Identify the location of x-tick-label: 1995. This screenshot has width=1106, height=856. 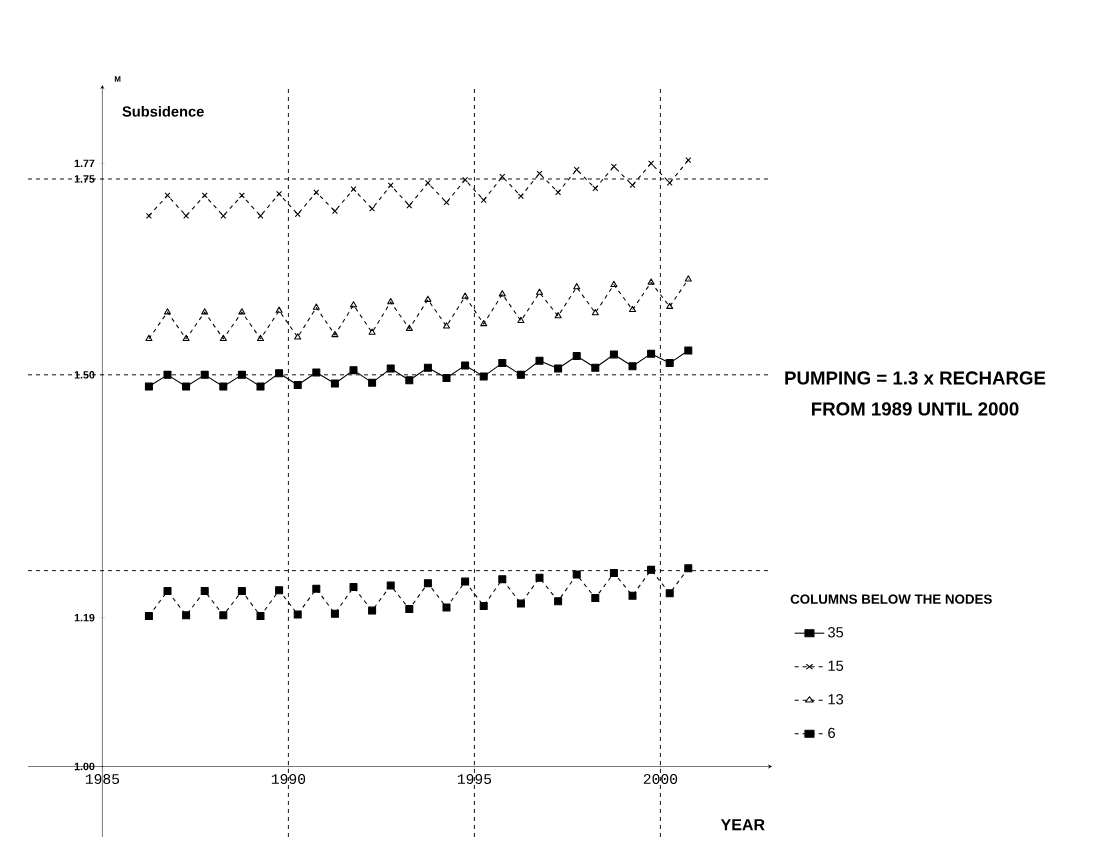
(474, 779).